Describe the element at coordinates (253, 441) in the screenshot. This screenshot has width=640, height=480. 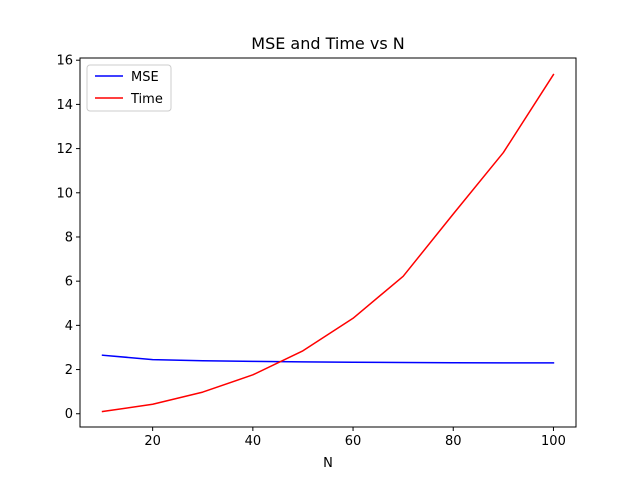
I see `x-tick-label: 40` at that location.